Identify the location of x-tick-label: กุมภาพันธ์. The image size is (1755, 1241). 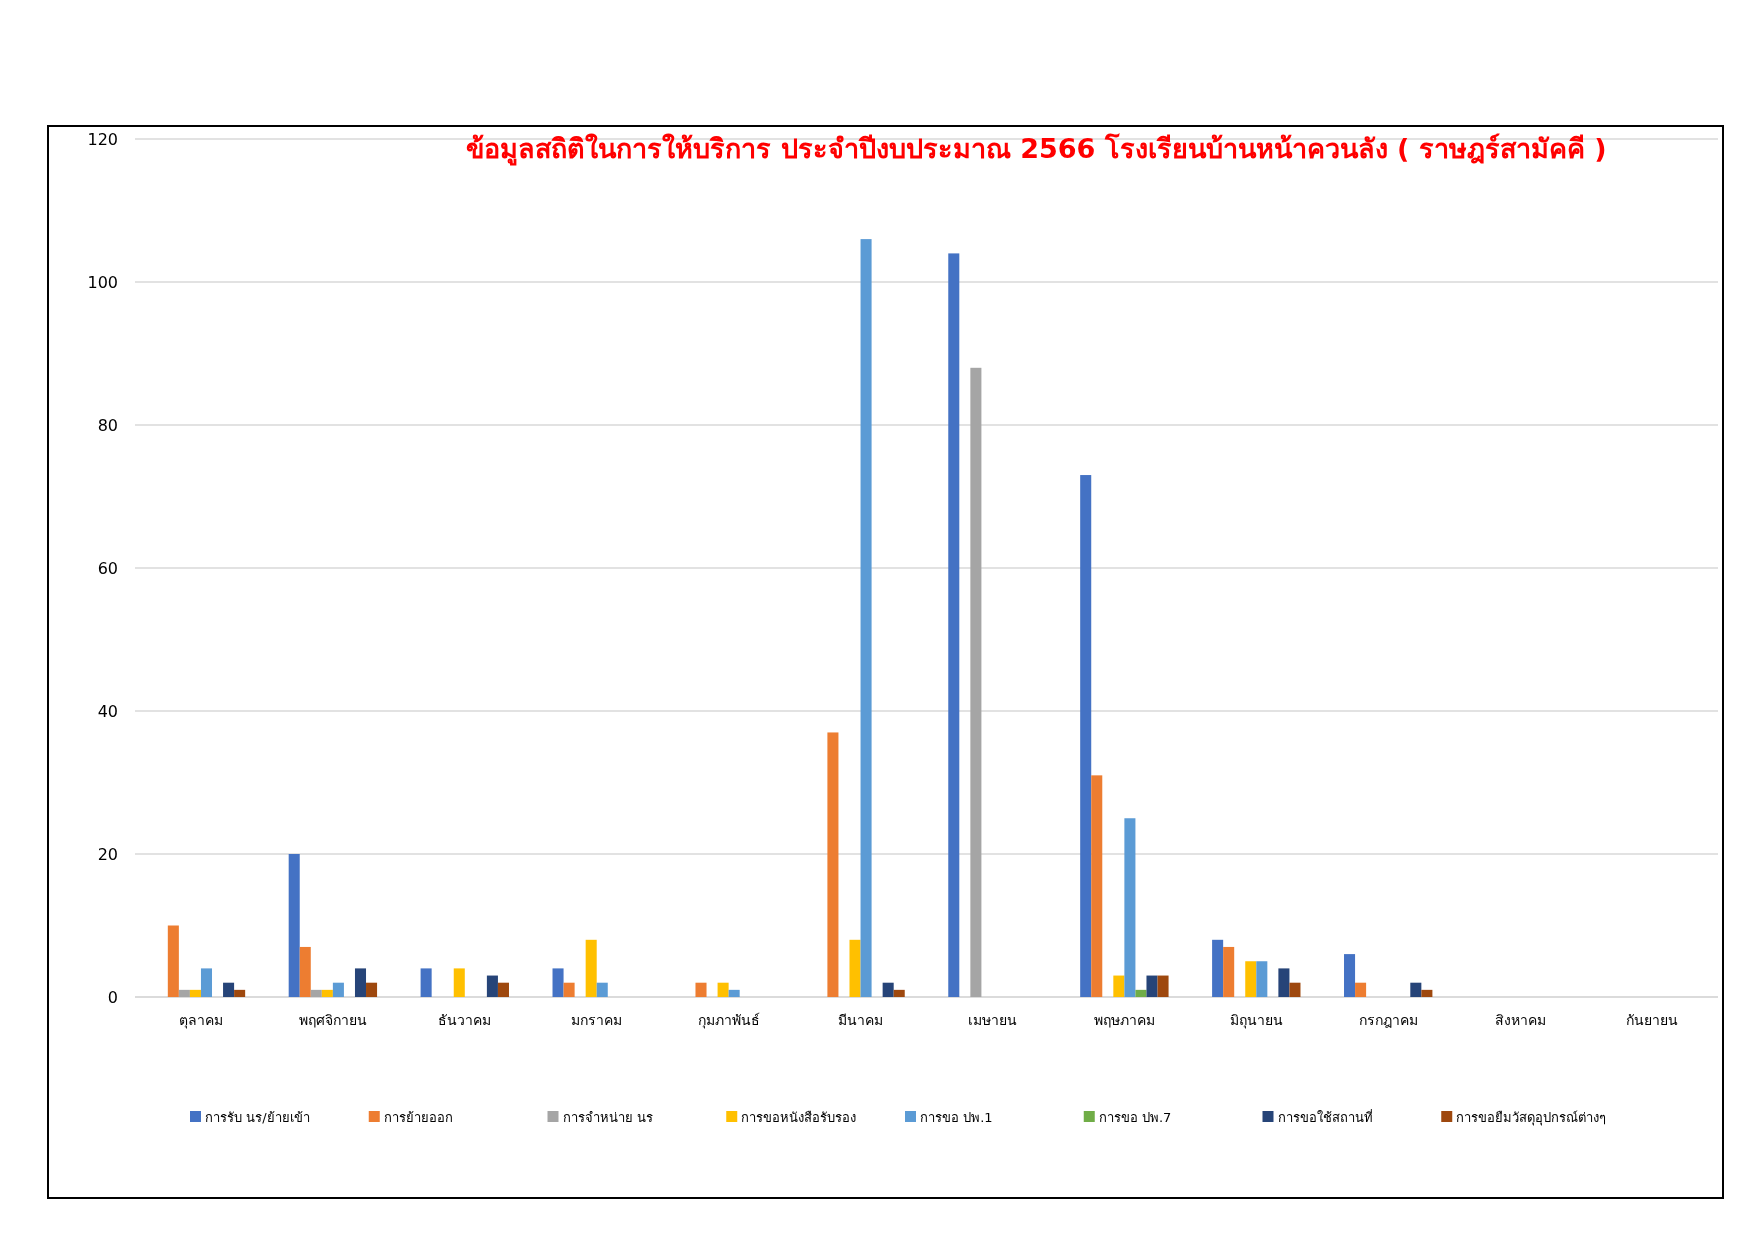
(728, 1020).